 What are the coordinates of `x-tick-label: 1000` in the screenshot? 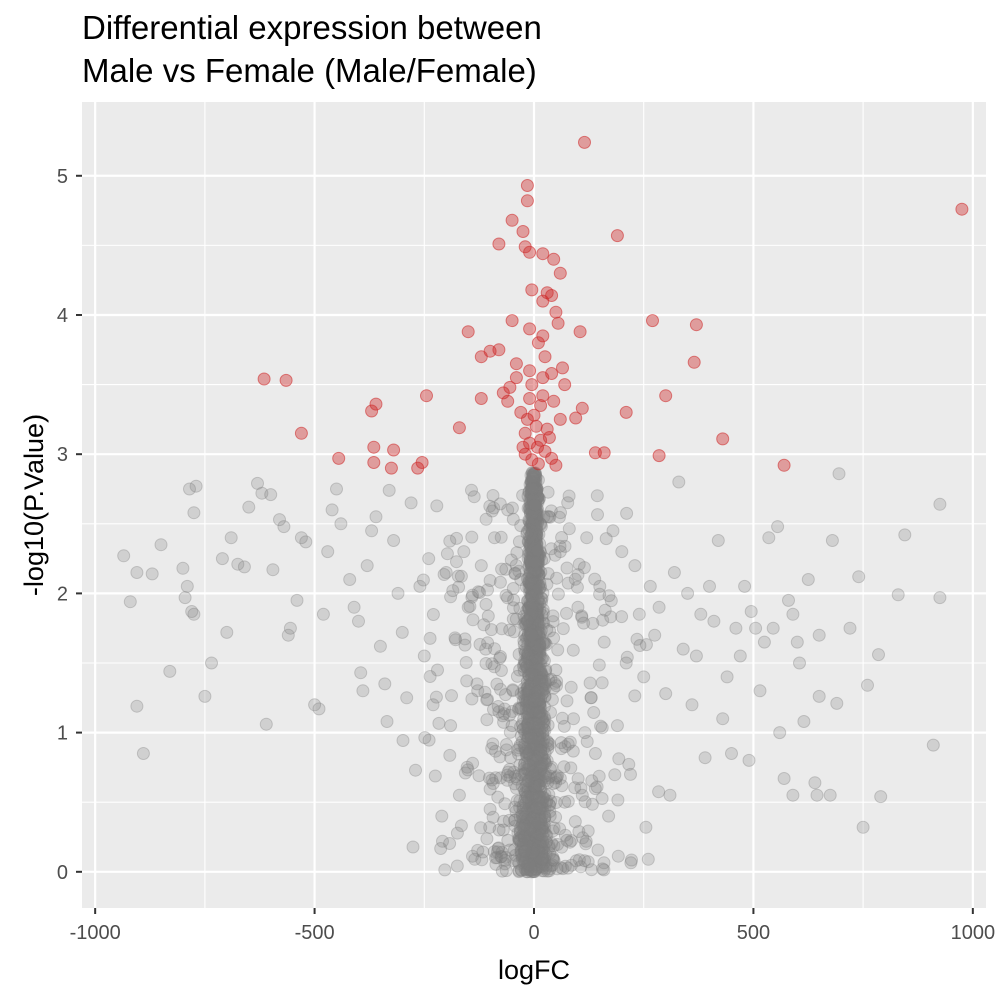 It's located at (973, 933).